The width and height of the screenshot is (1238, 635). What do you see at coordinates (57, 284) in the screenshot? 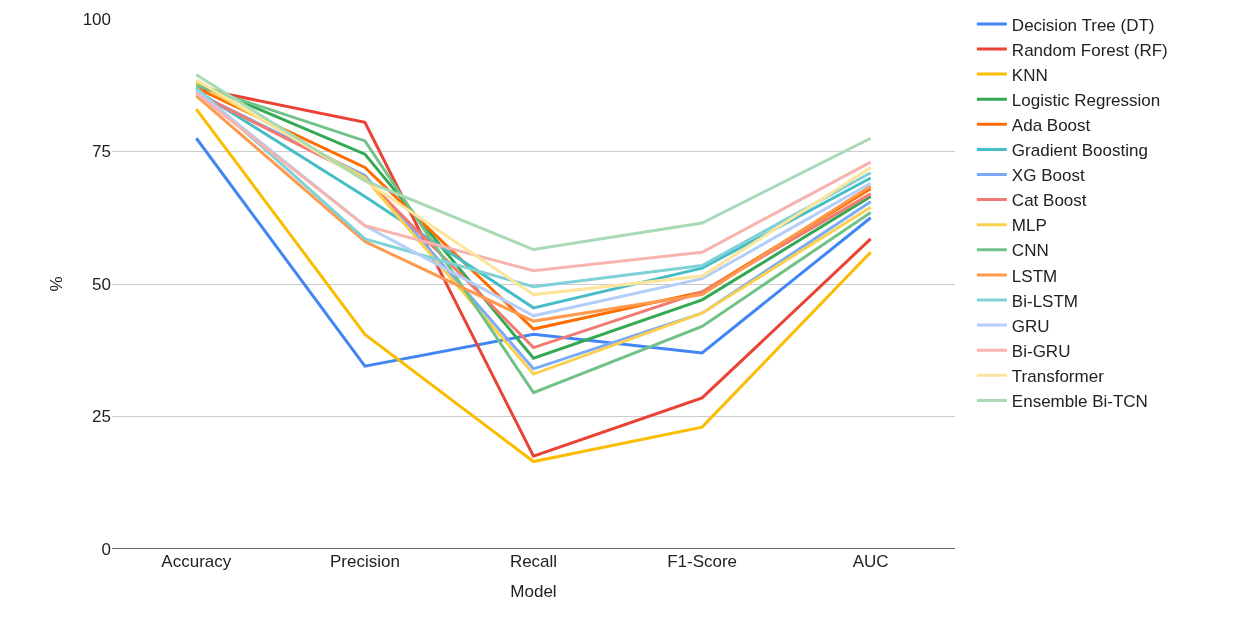
I see `y-axis-title: %` at bounding box center [57, 284].